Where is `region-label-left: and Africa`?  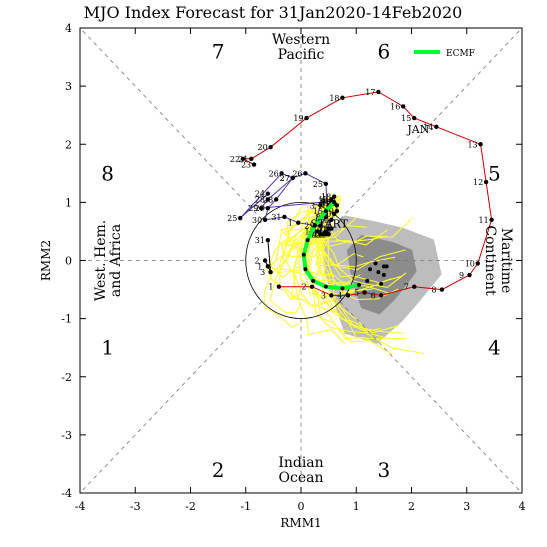
region-label-left: and Africa is located at coordinates (116, 260).